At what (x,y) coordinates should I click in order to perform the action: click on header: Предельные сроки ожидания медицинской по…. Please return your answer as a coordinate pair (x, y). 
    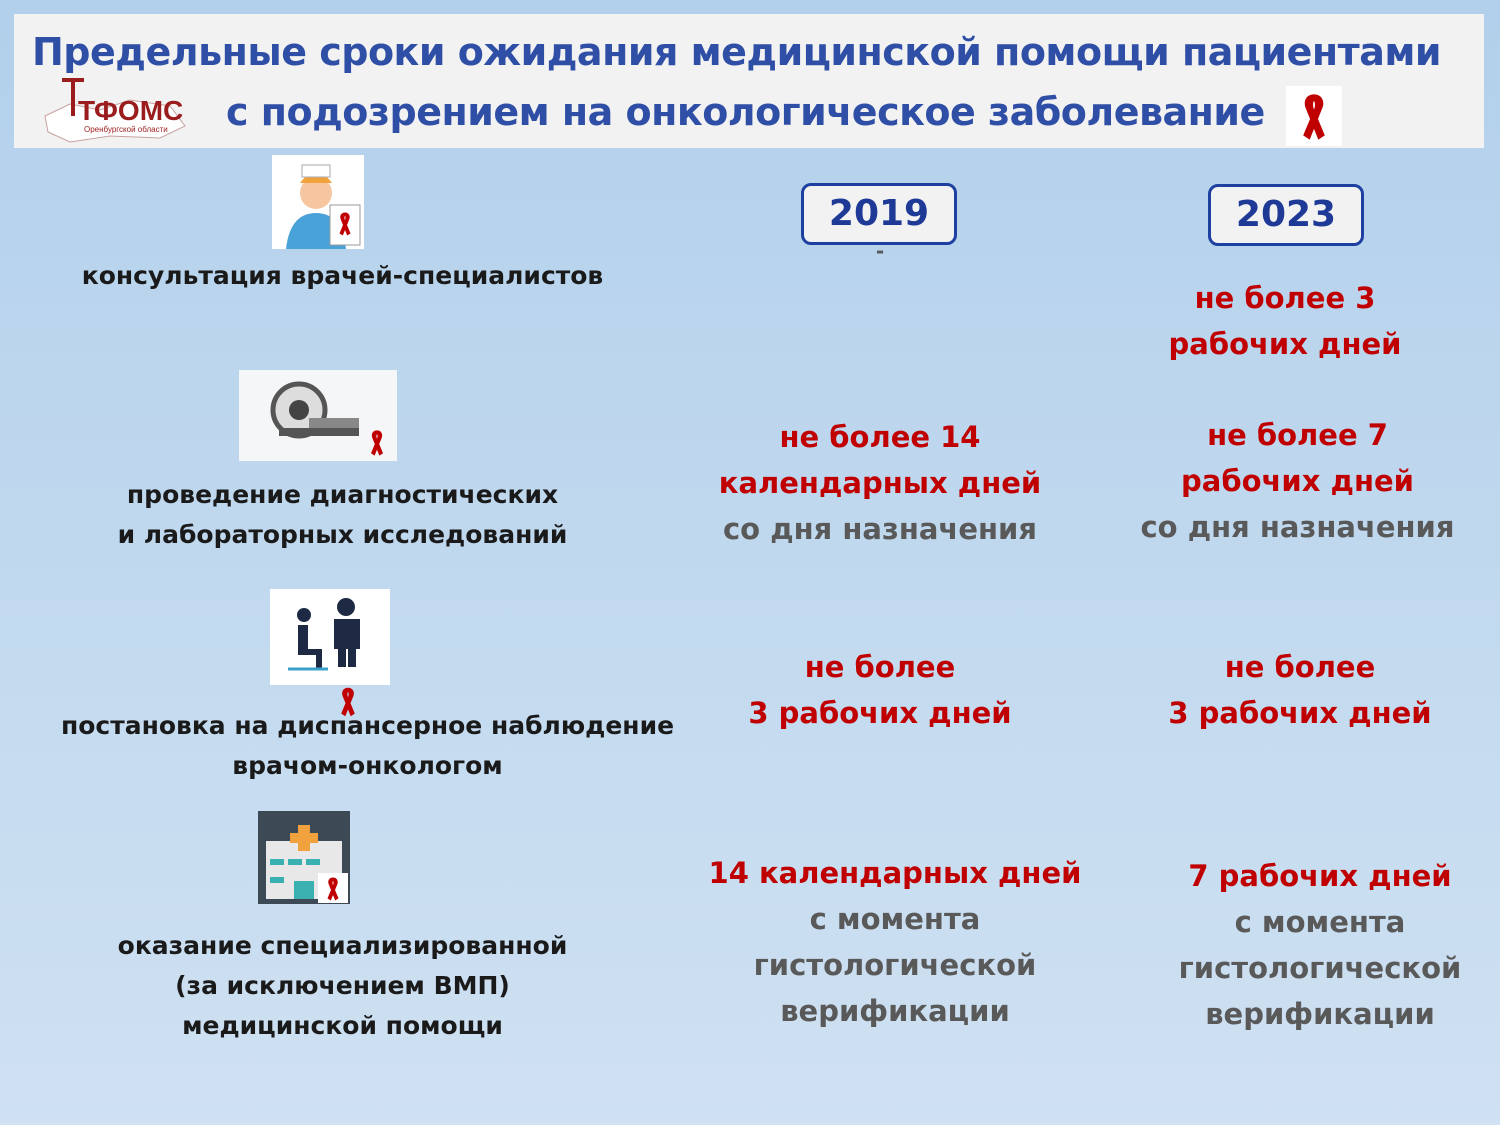
    Looking at the image, I should click on (749, 81).